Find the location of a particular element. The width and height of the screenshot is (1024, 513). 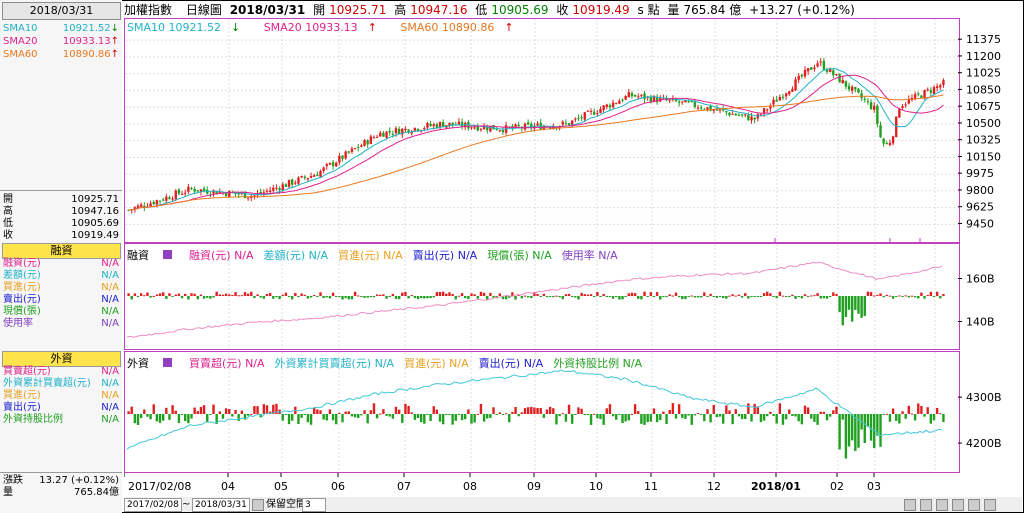

keep-space-input: 3 is located at coordinates (314, 505).